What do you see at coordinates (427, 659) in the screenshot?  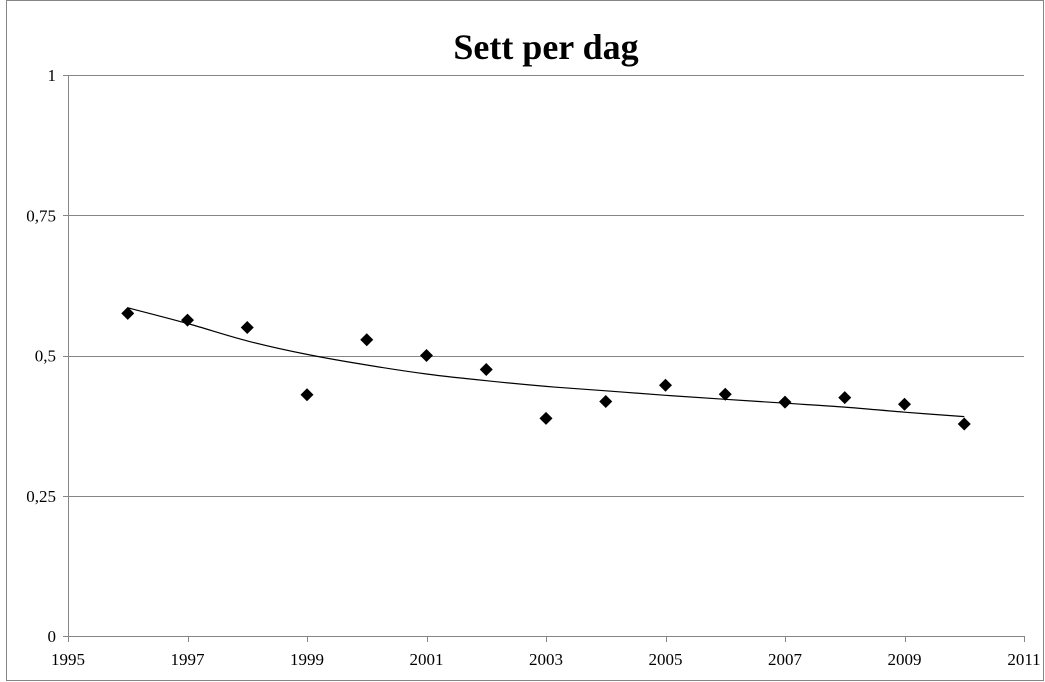 I see `x-tick-label: 2001` at bounding box center [427, 659].